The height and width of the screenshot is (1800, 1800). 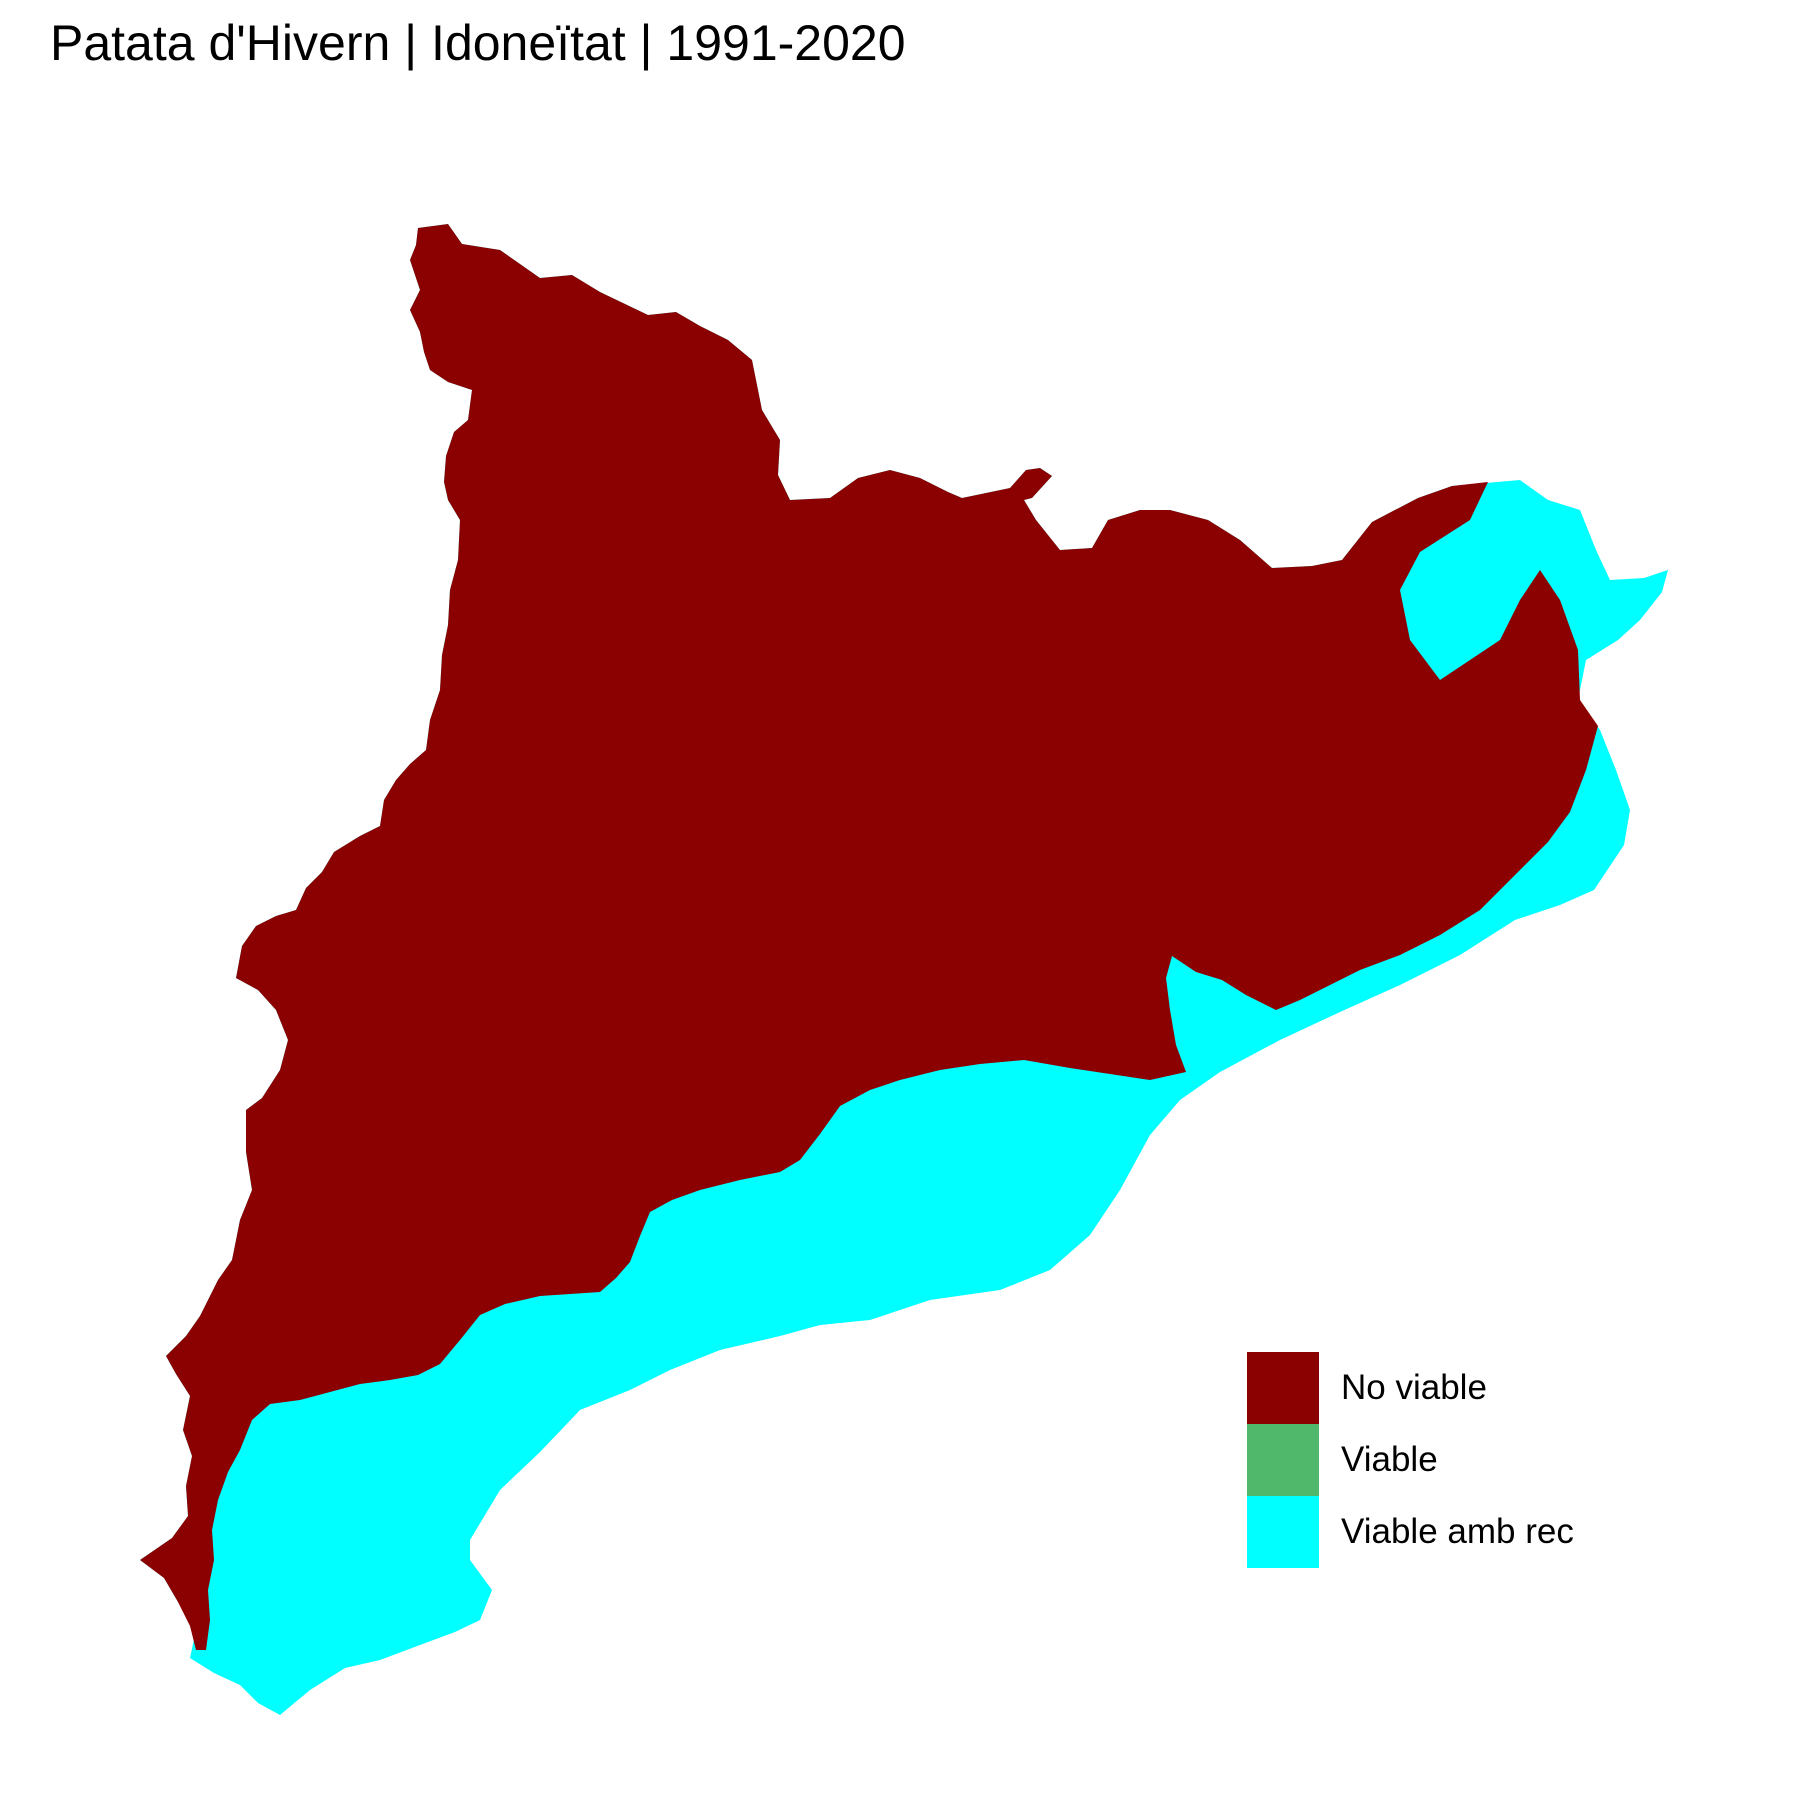 I want to click on legend-swatch-viable, so click(x=1283, y=1460).